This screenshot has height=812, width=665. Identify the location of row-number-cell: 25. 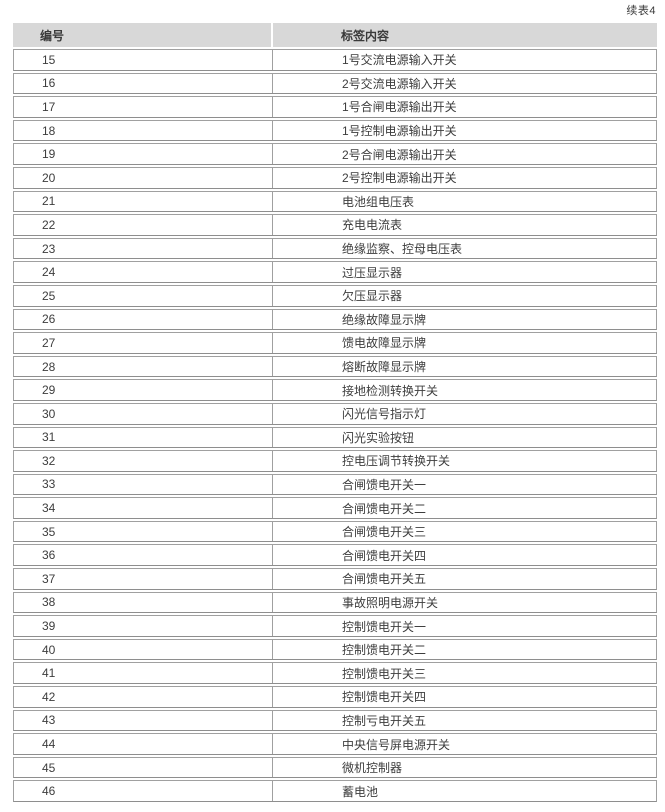
(143, 295).